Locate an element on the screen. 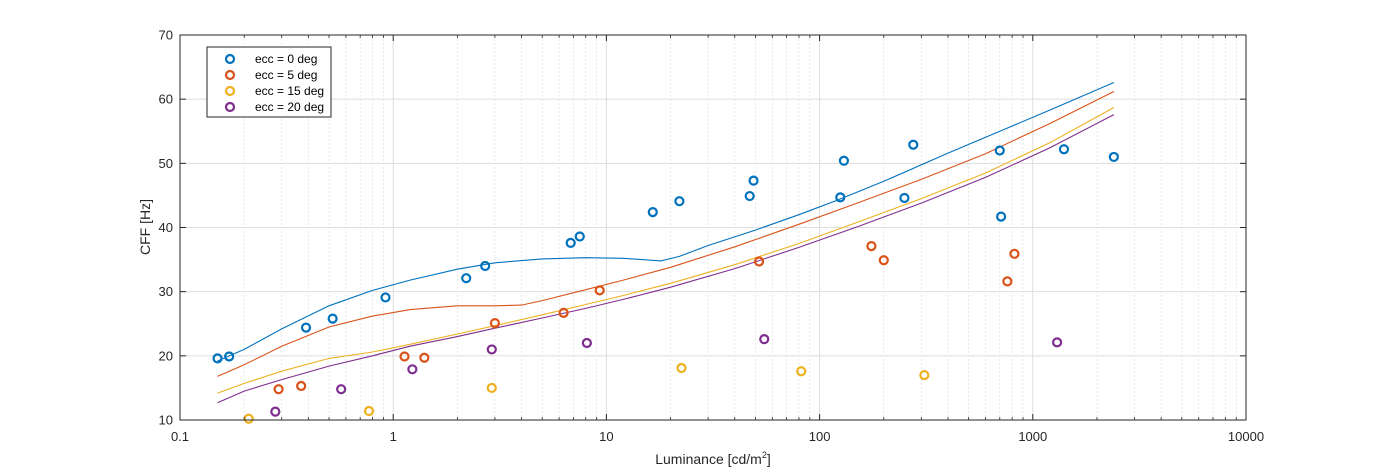 Image resolution: width=1378 pixels, height=472 pixels. legend-box is located at coordinates (269, 82).